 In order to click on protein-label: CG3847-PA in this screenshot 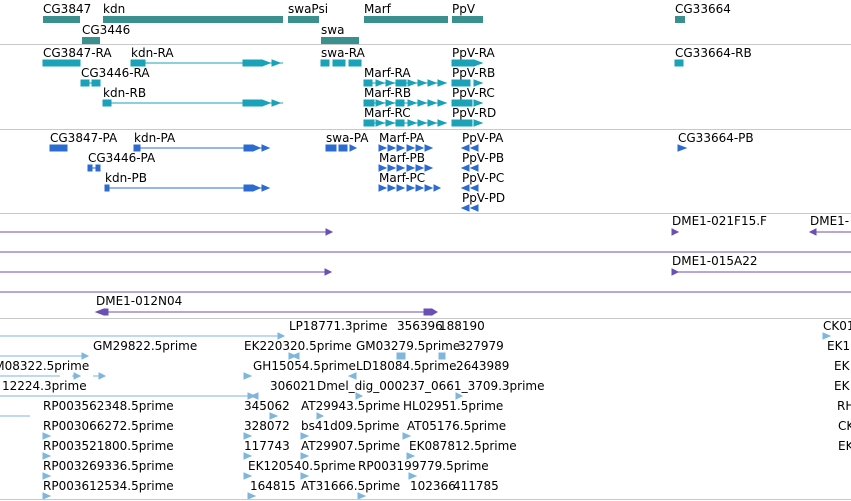, I will do `click(84, 138)`.